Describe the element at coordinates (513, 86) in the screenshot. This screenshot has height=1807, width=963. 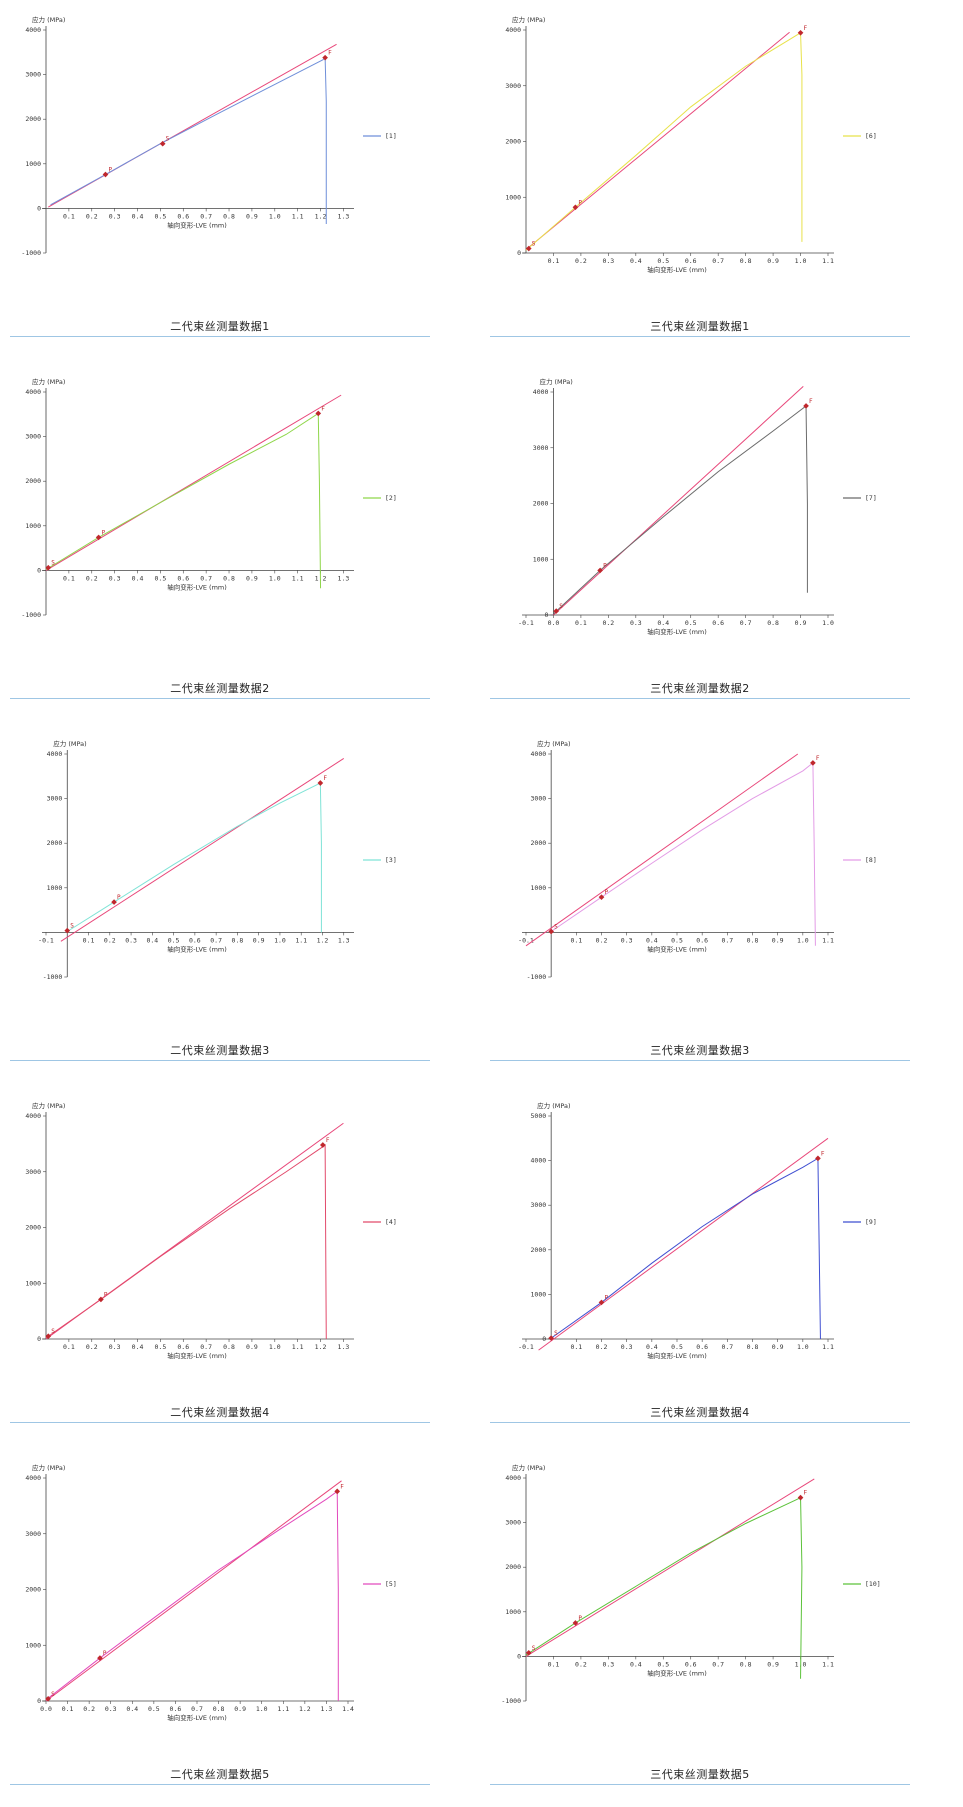
I see `y-tick-label: 3000` at that location.